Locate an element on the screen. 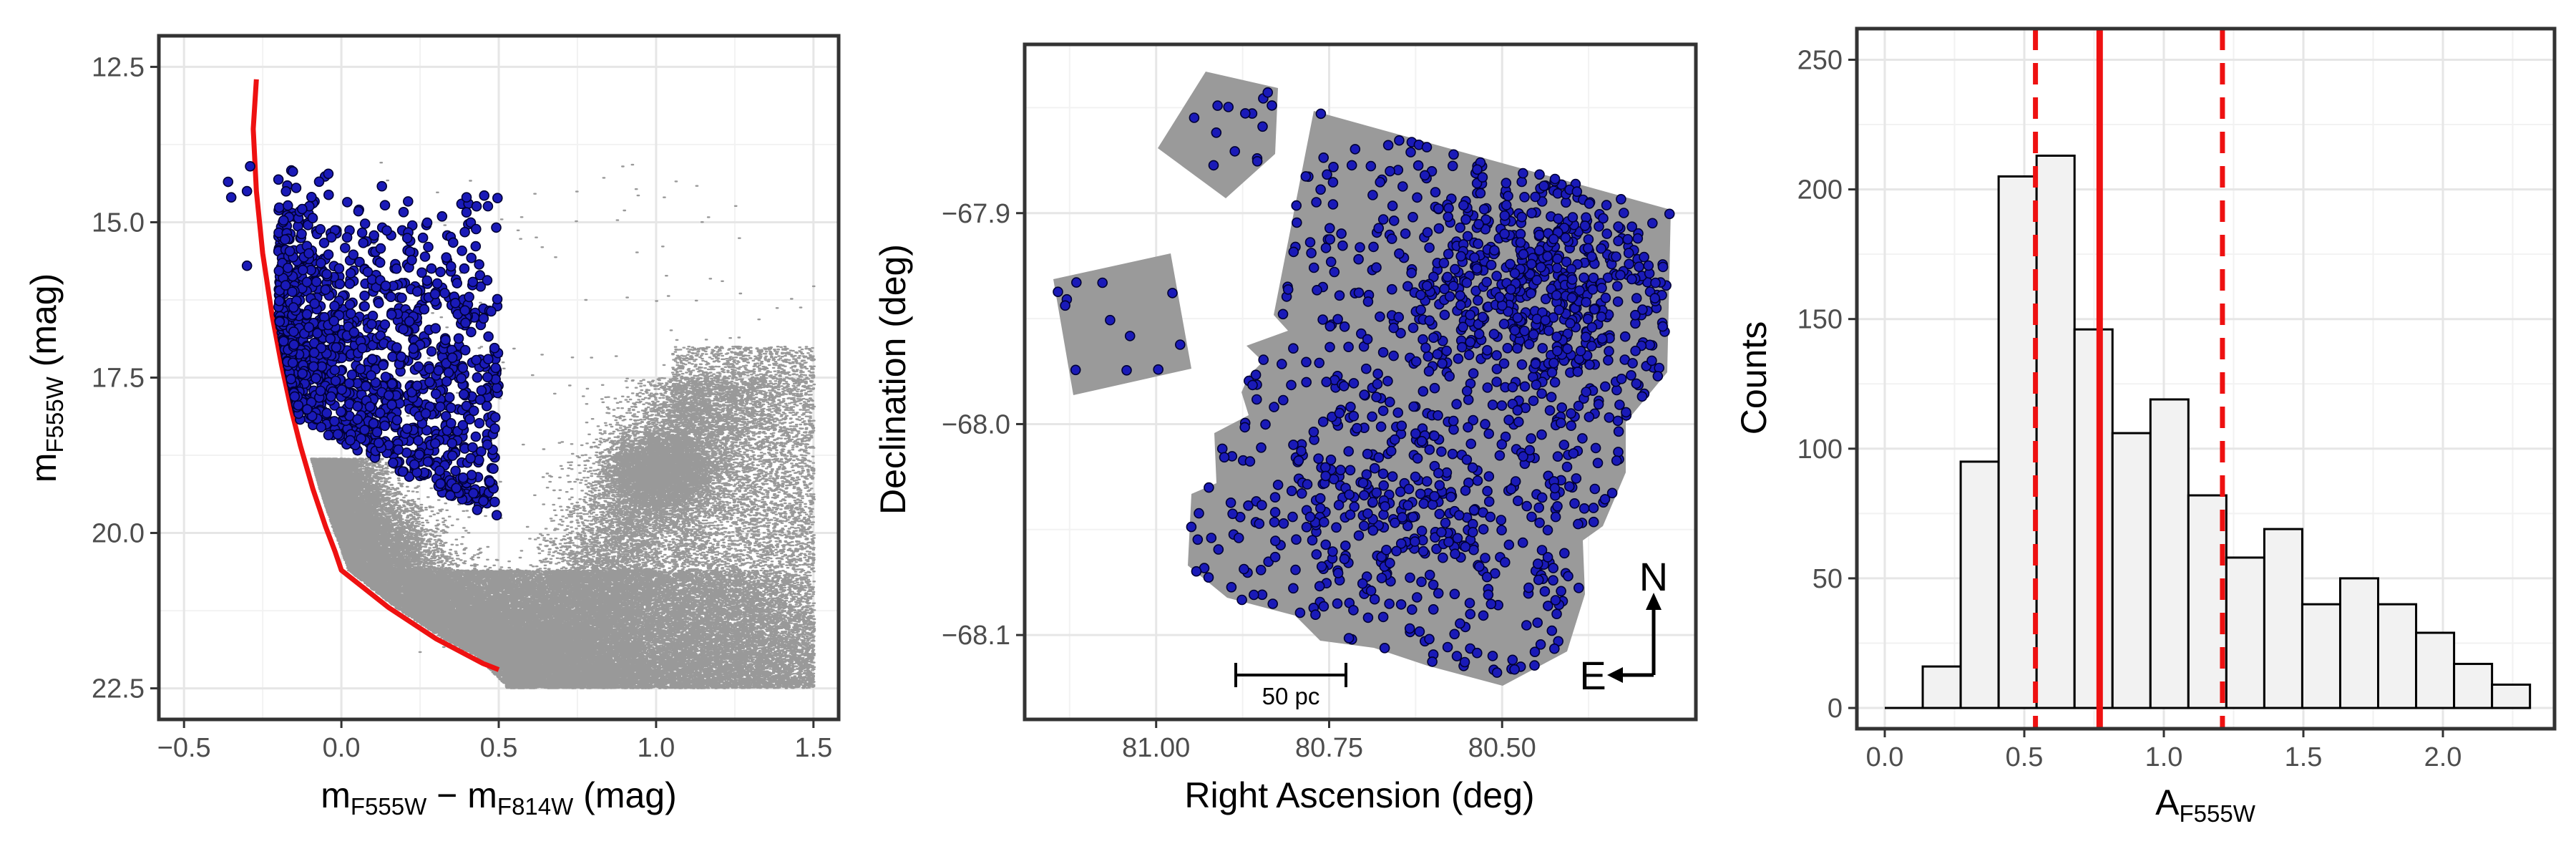 The height and width of the screenshot is (859, 2576). hist-y-tick-label: 200 is located at coordinates (1820, 190).